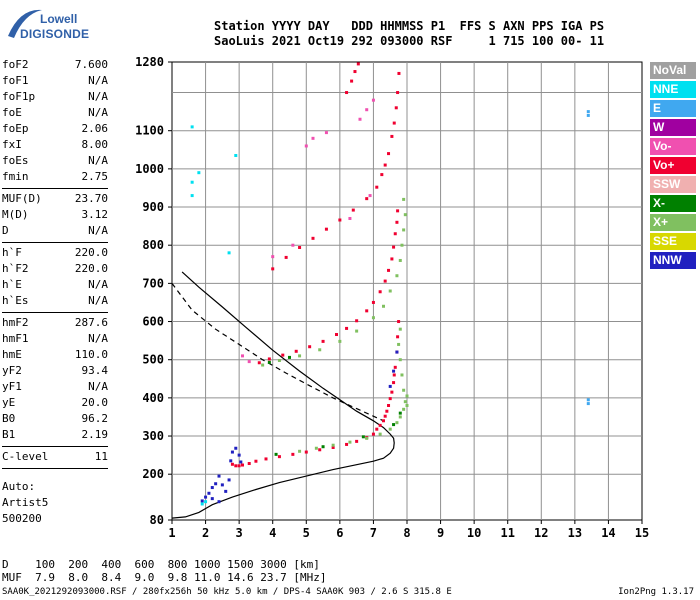  Describe the element at coordinates (22, 518) in the screenshot. I see `auto-version: 500200` at that location.